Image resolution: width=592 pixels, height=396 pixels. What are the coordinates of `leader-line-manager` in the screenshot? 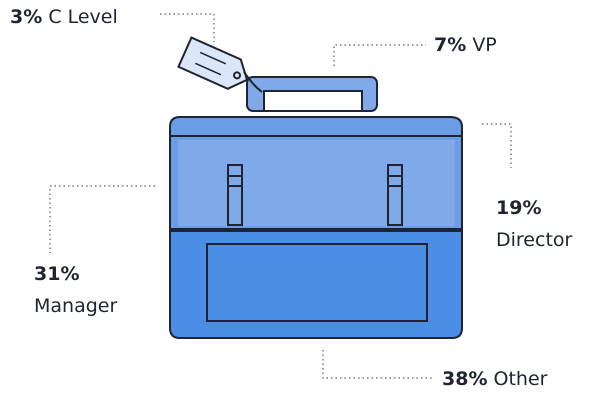 It's located at (102, 219).